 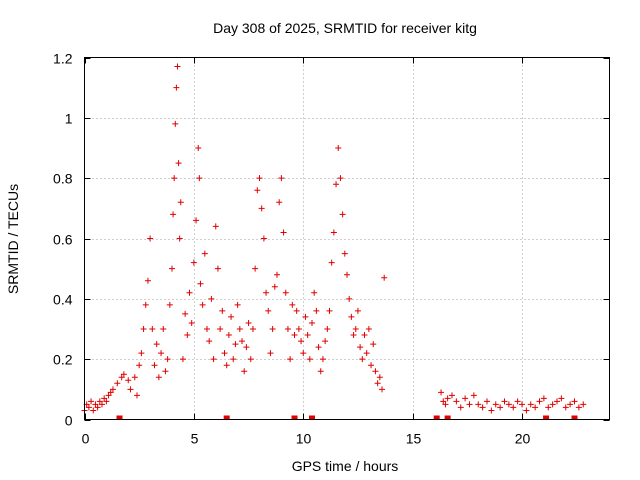 I want to click on x-tick-label: 5, so click(x=195, y=439).